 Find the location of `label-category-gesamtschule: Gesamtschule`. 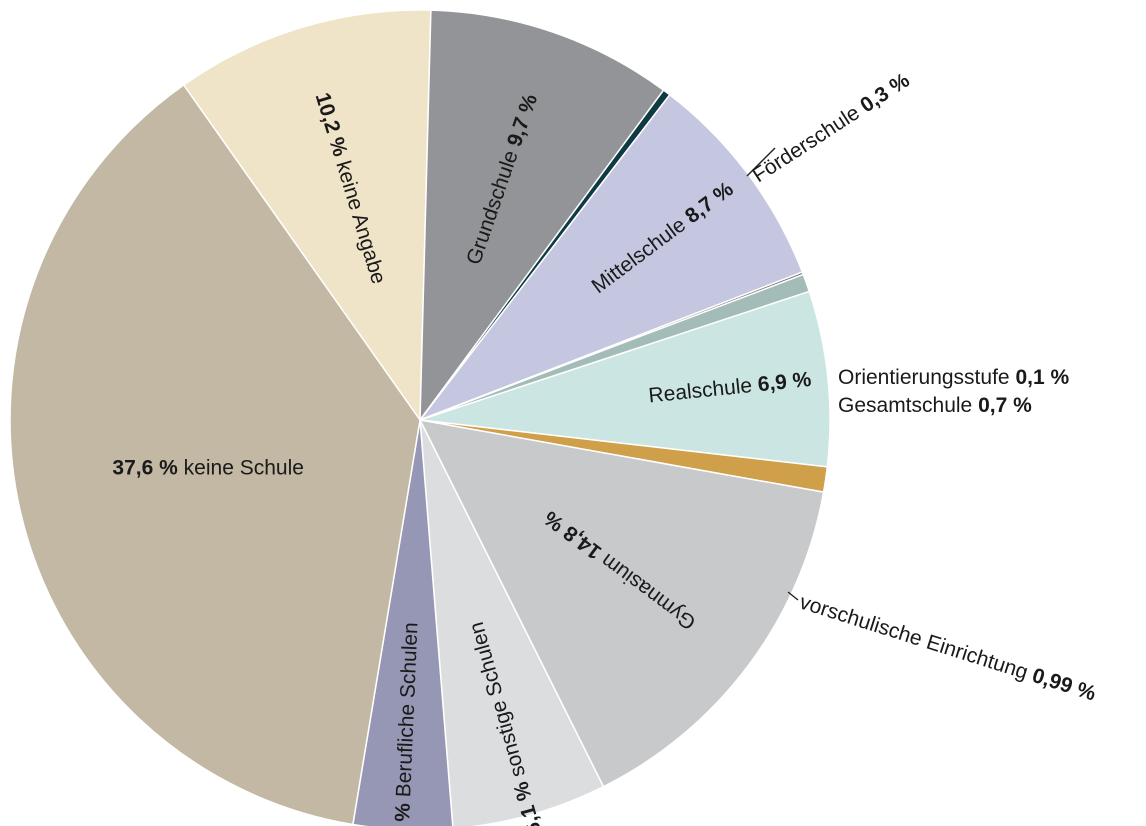

label-category-gesamtschule: Gesamtschule is located at coordinates (905, 405).